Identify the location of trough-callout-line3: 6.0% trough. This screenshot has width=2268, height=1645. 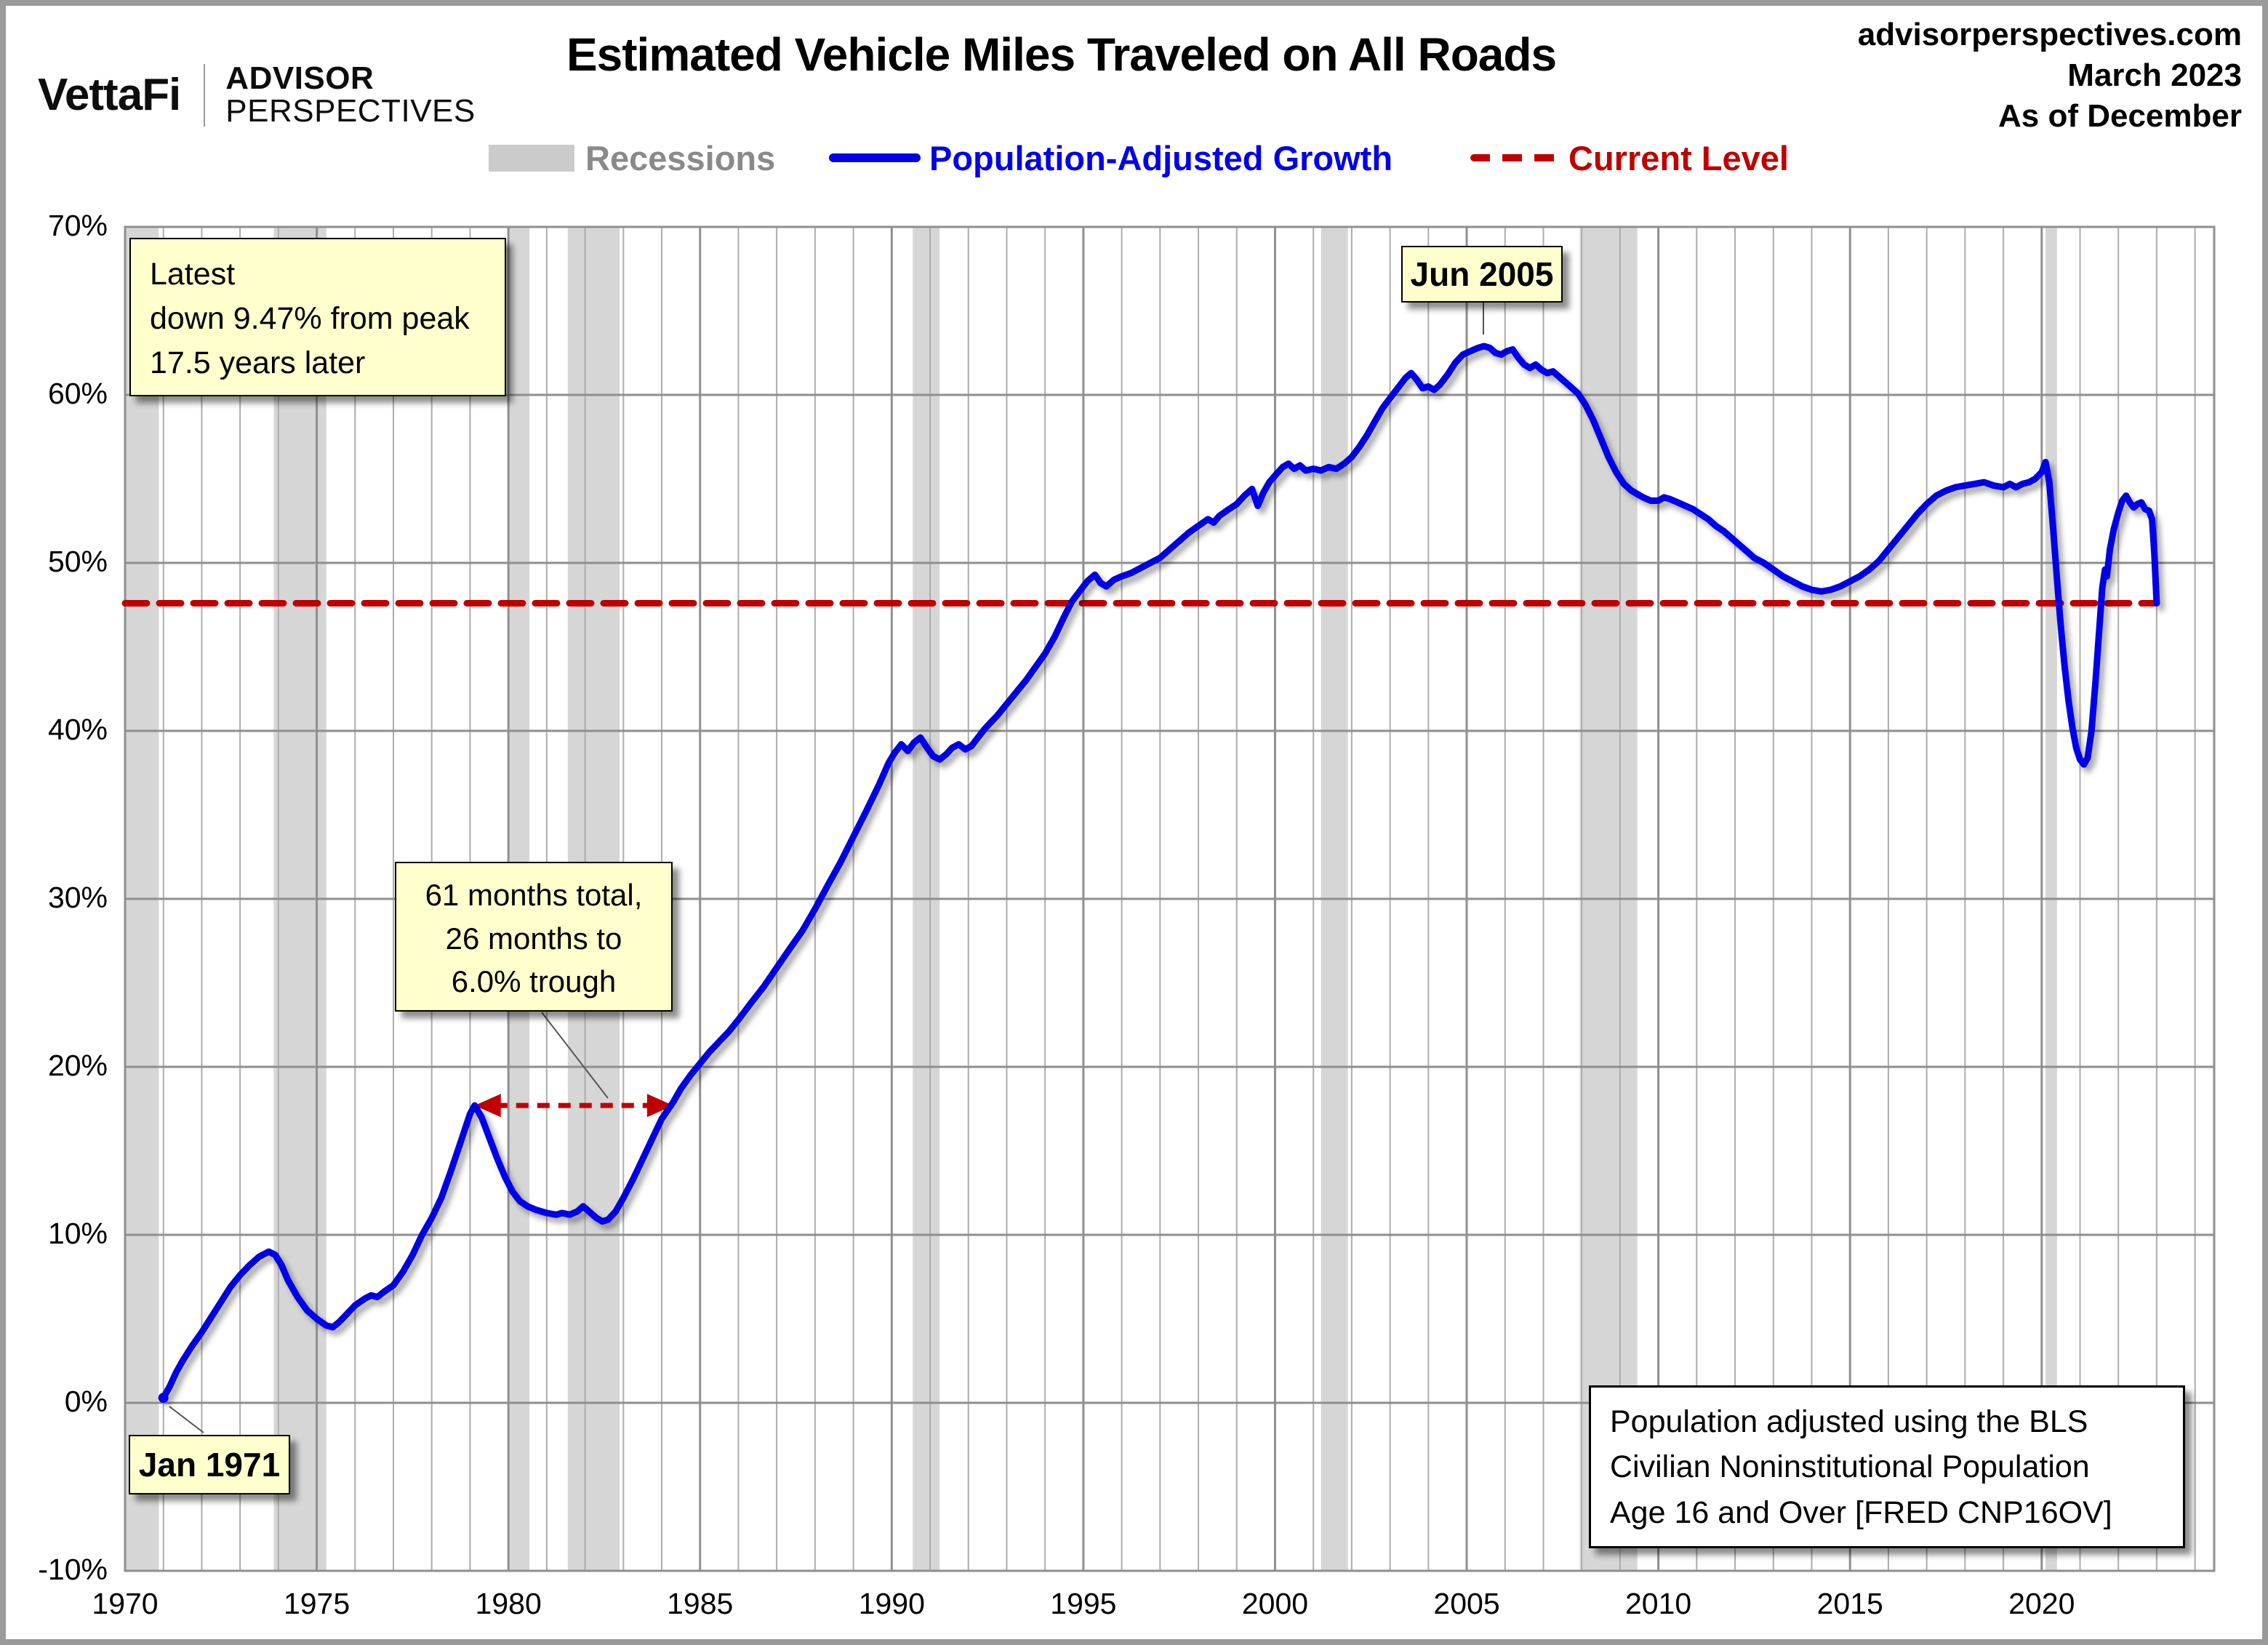
(534, 981).